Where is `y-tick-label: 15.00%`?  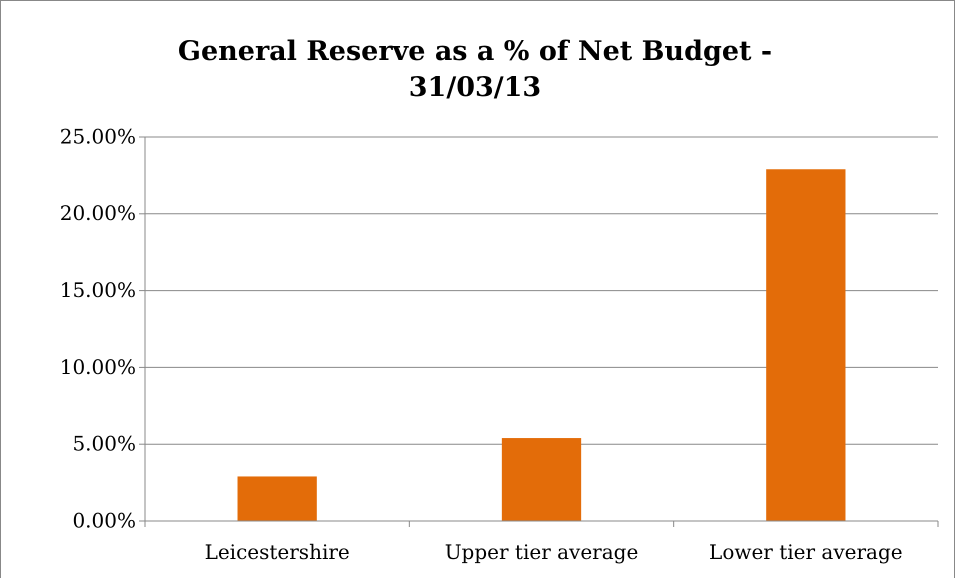 y-tick-label: 15.00% is located at coordinates (98, 290).